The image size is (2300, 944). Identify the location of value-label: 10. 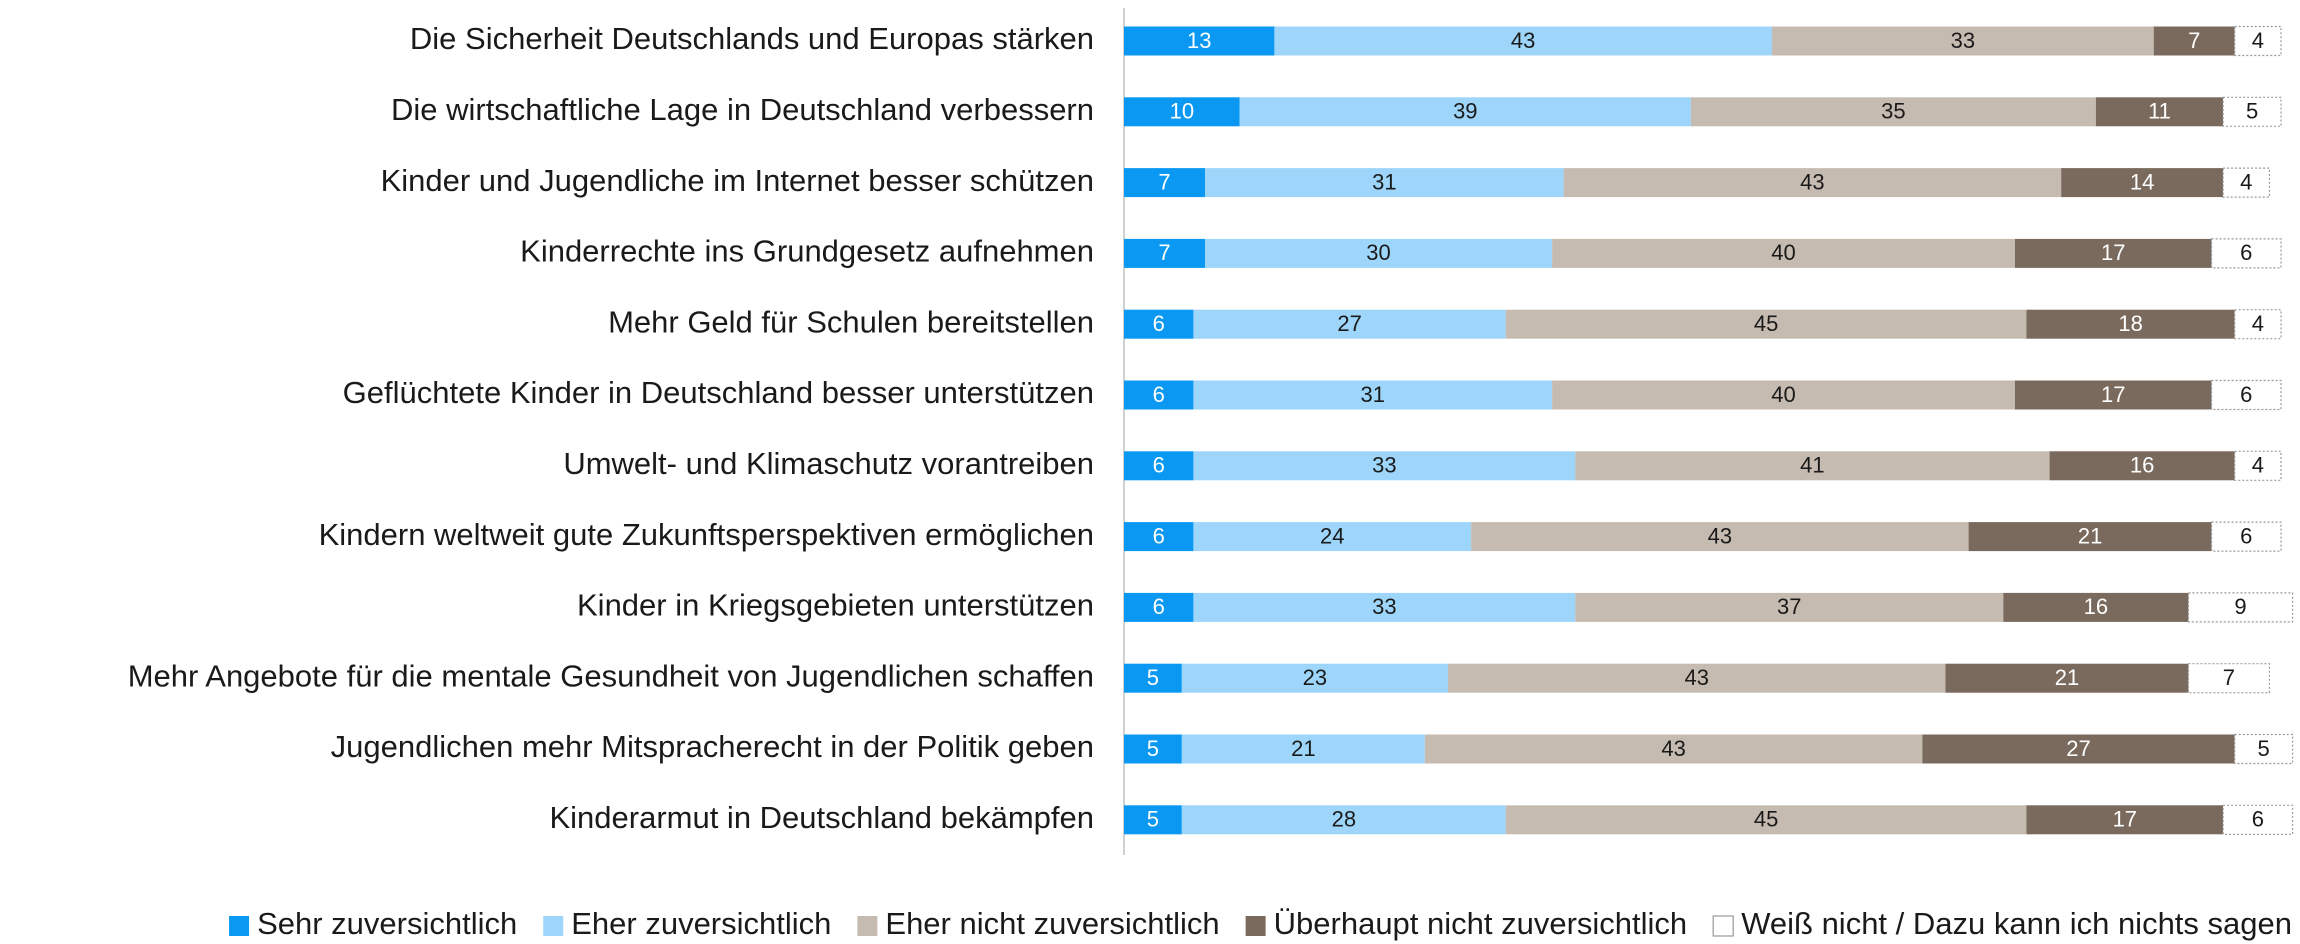
(1182, 111).